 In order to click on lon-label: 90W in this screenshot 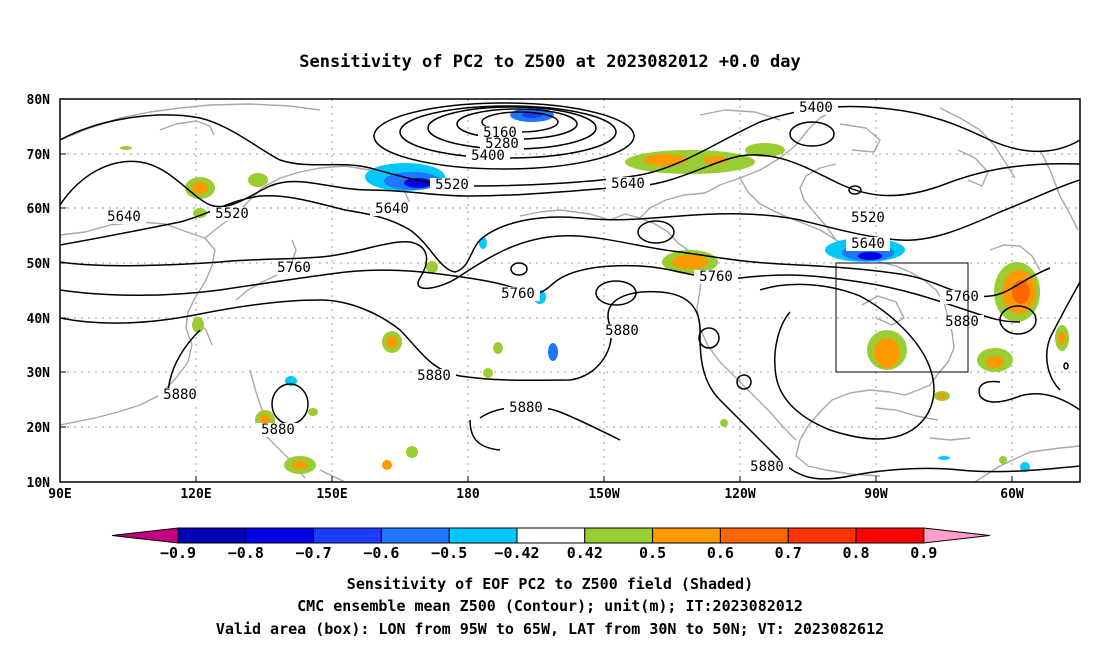, I will do `click(876, 494)`.